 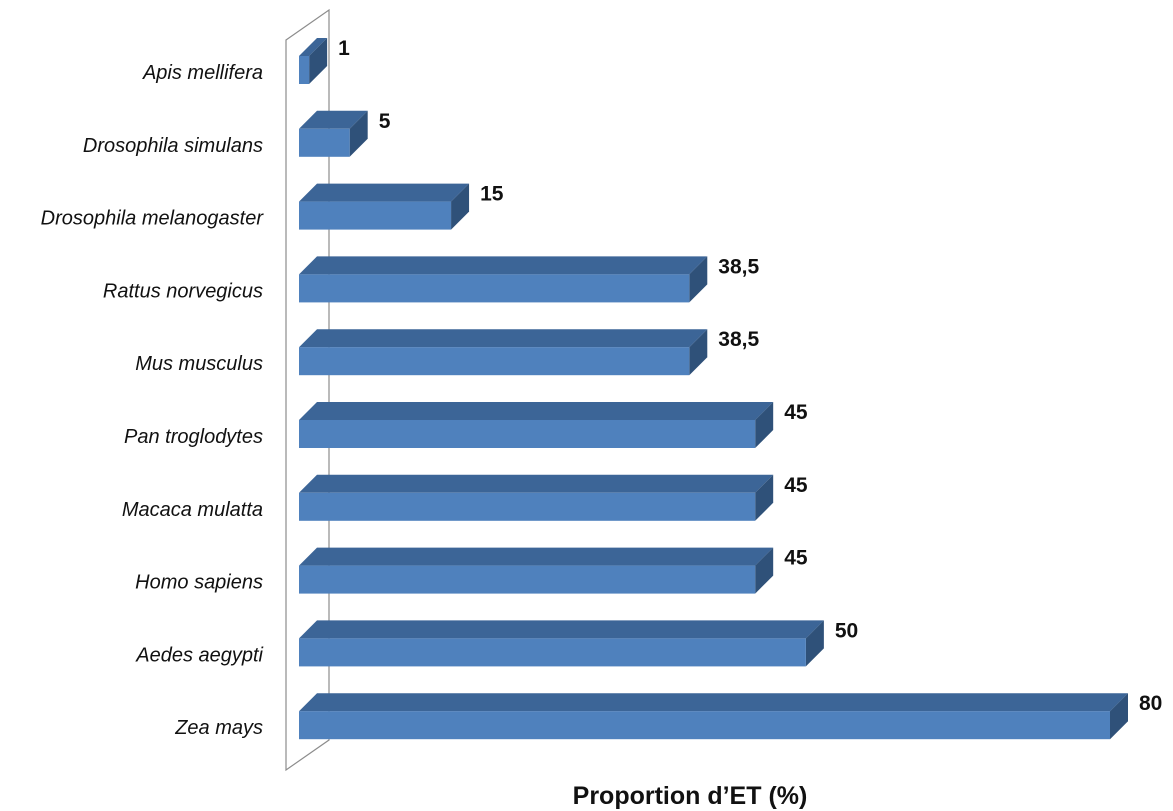 I want to click on value-label: 1, so click(x=344, y=48).